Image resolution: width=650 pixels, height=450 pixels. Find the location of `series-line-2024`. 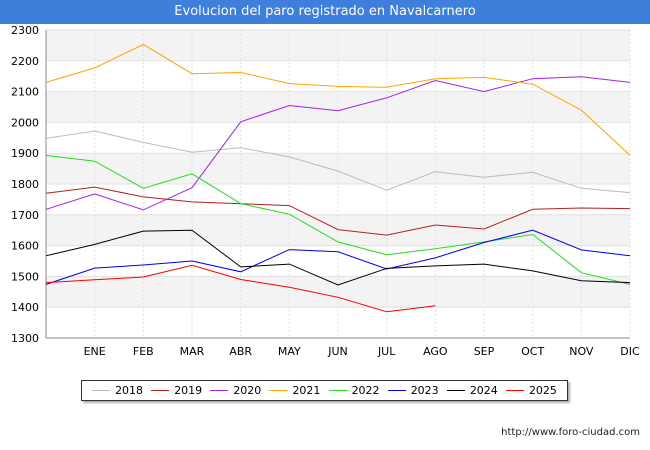

series-line-2024 is located at coordinates (338, 257).